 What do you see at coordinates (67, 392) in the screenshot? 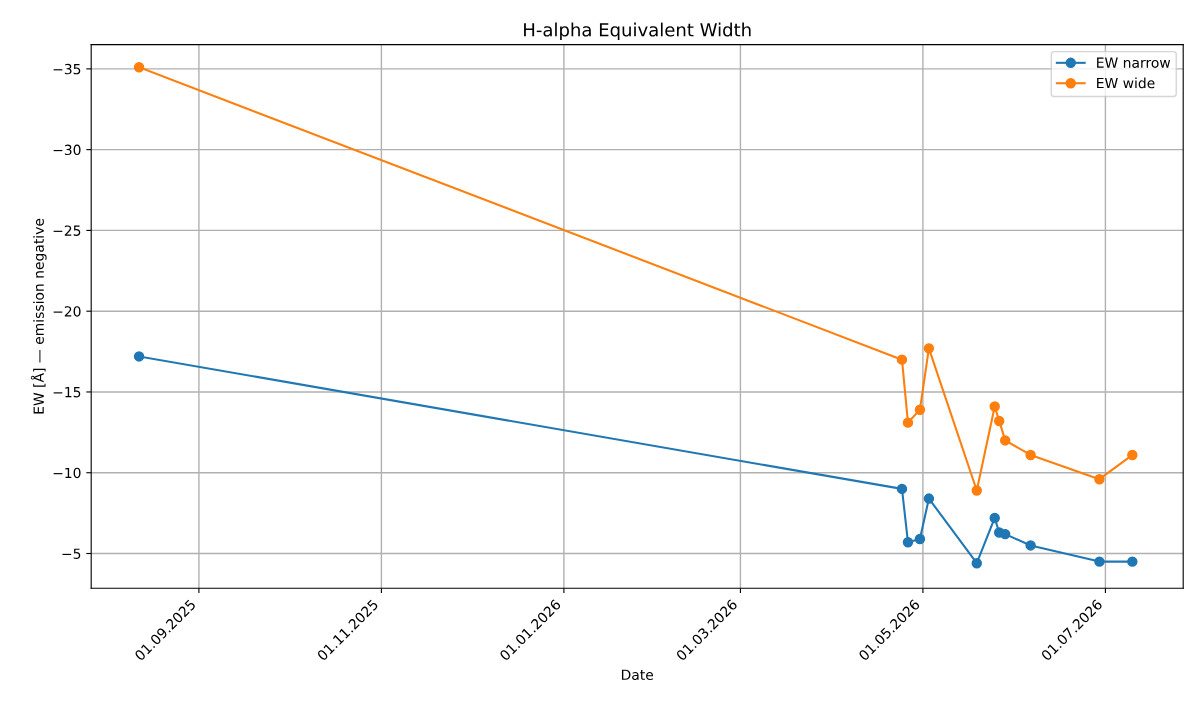
I see `y-tick-label: −15` at bounding box center [67, 392].